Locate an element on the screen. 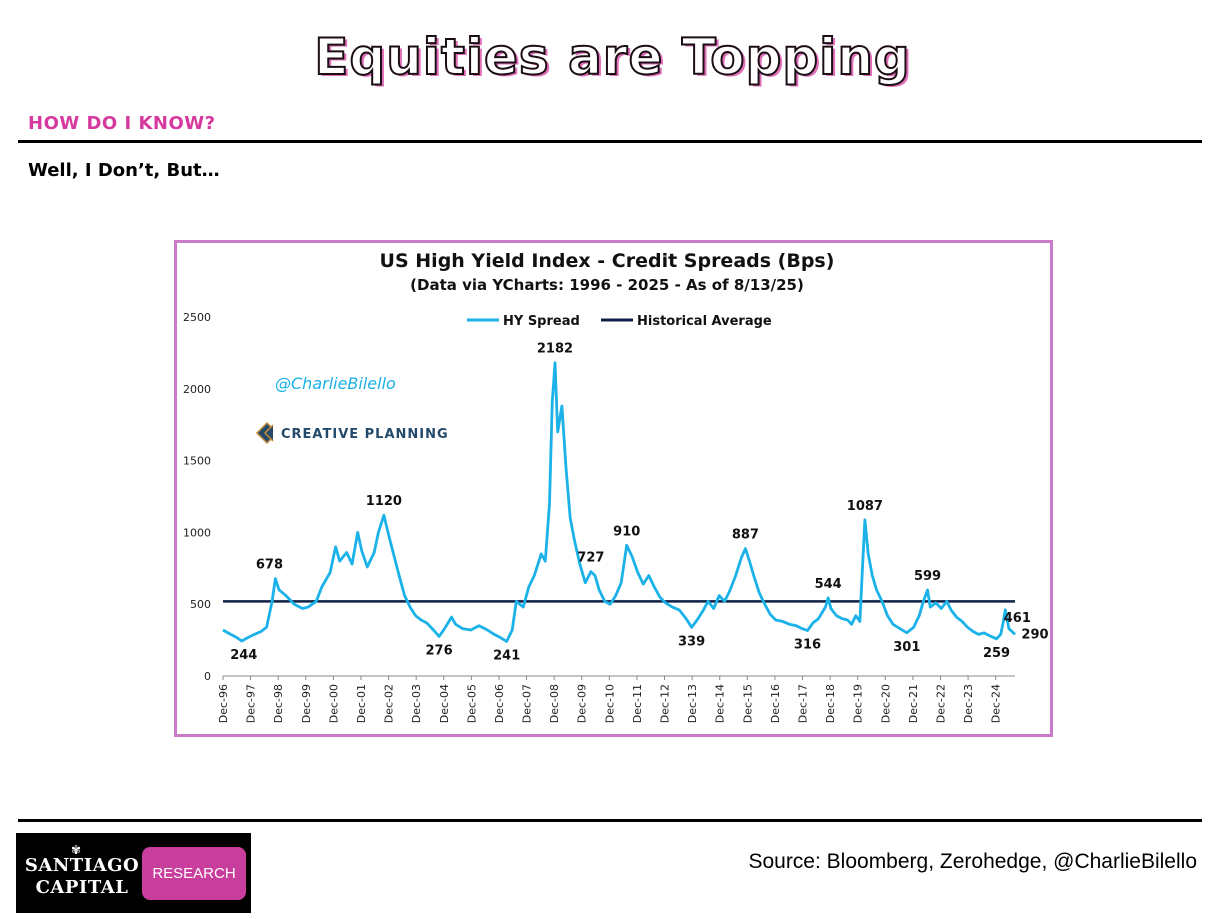 The height and width of the screenshot is (919, 1225). legend: HY Spread Historical Average is located at coordinates (619, 321).